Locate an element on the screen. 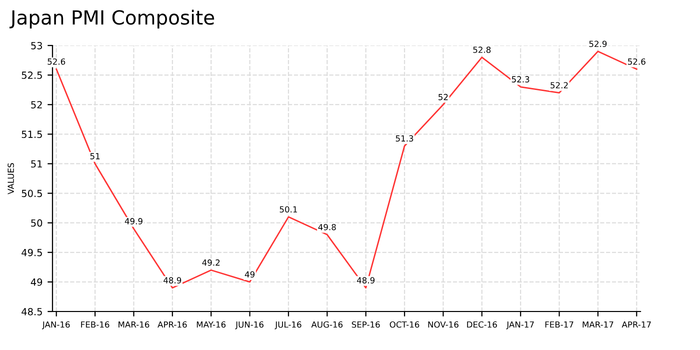  x-tick-label: AUG-16 is located at coordinates (327, 324).